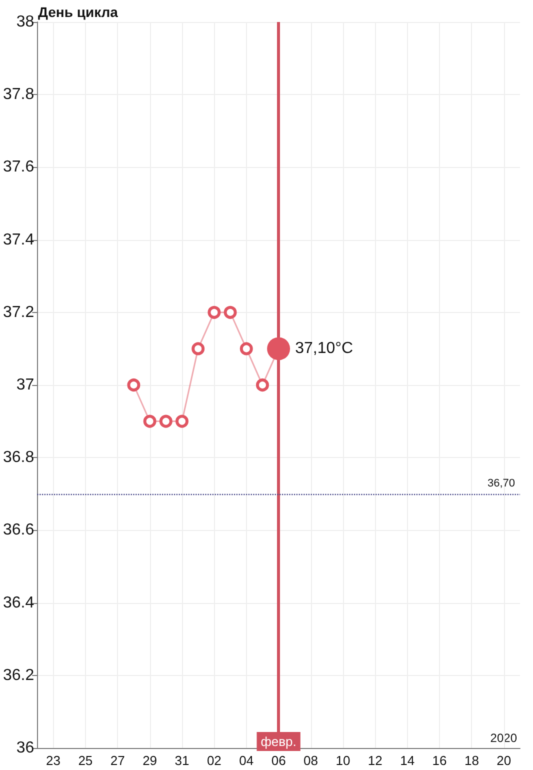 The height and width of the screenshot is (770, 533). Describe the element at coordinates (78, 12) in the screenshot. I see `chart-title: День цикла` at that location.